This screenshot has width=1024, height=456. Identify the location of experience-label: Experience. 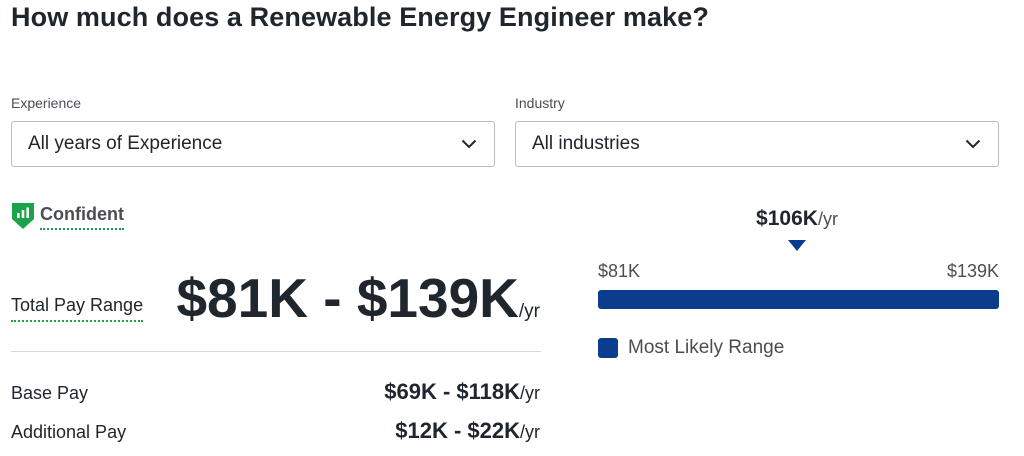
(46, 103).